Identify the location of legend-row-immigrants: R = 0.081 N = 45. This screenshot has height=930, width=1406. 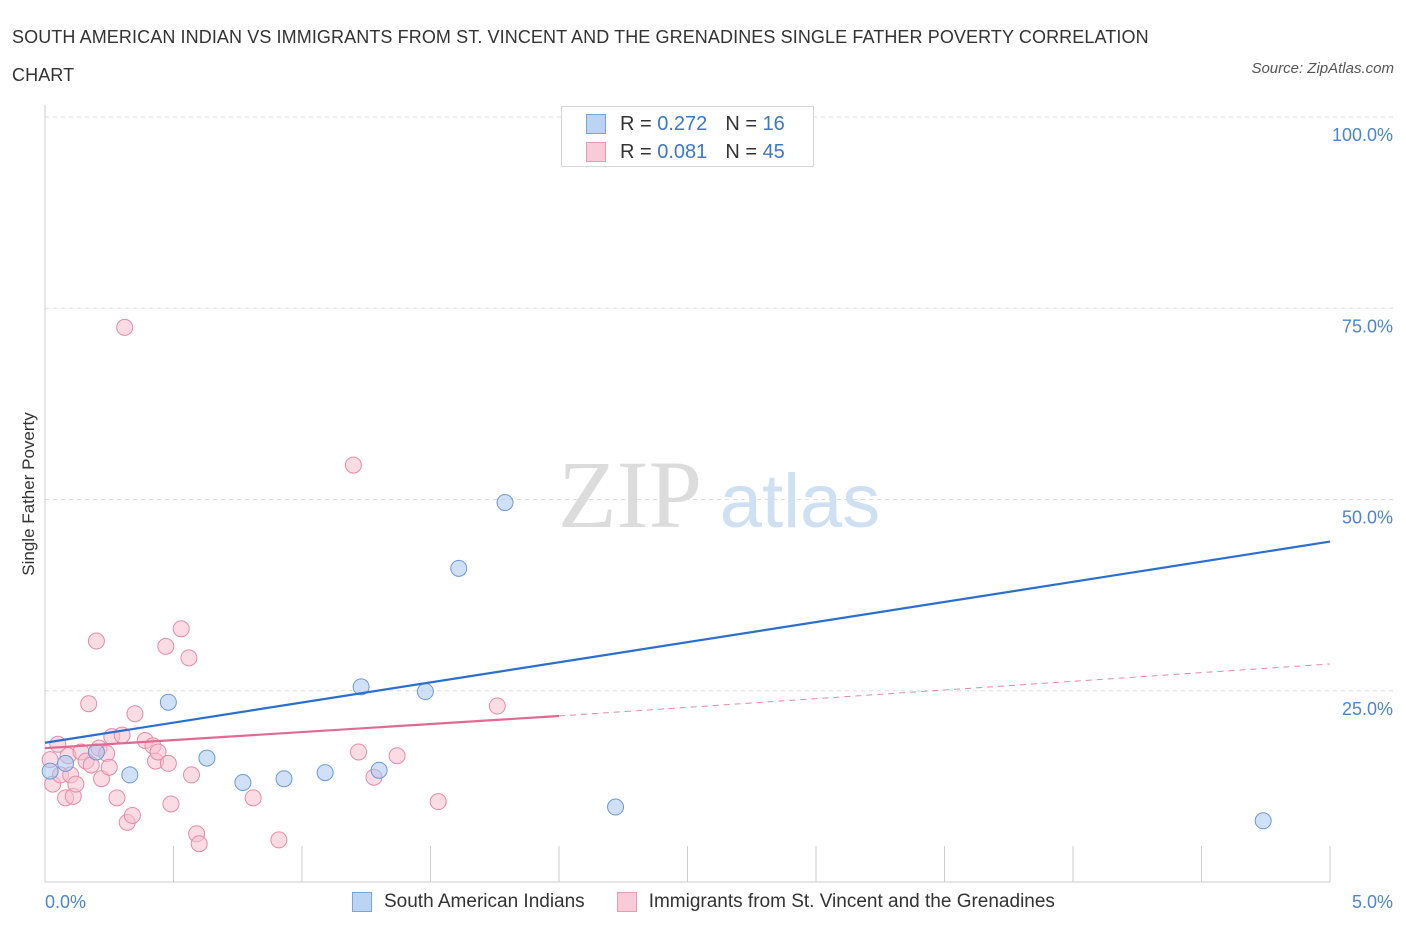
(685, 152).